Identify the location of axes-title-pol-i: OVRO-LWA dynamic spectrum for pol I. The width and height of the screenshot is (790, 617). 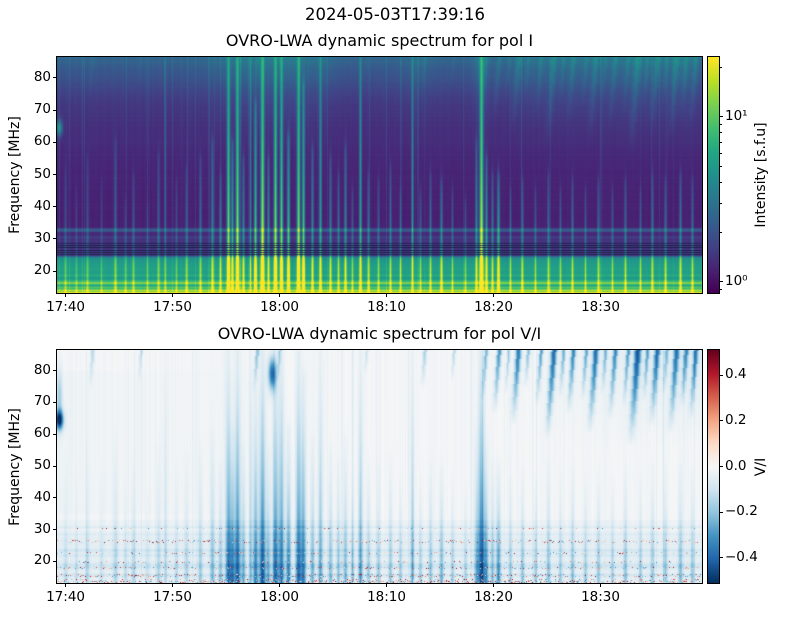
(379, 40).